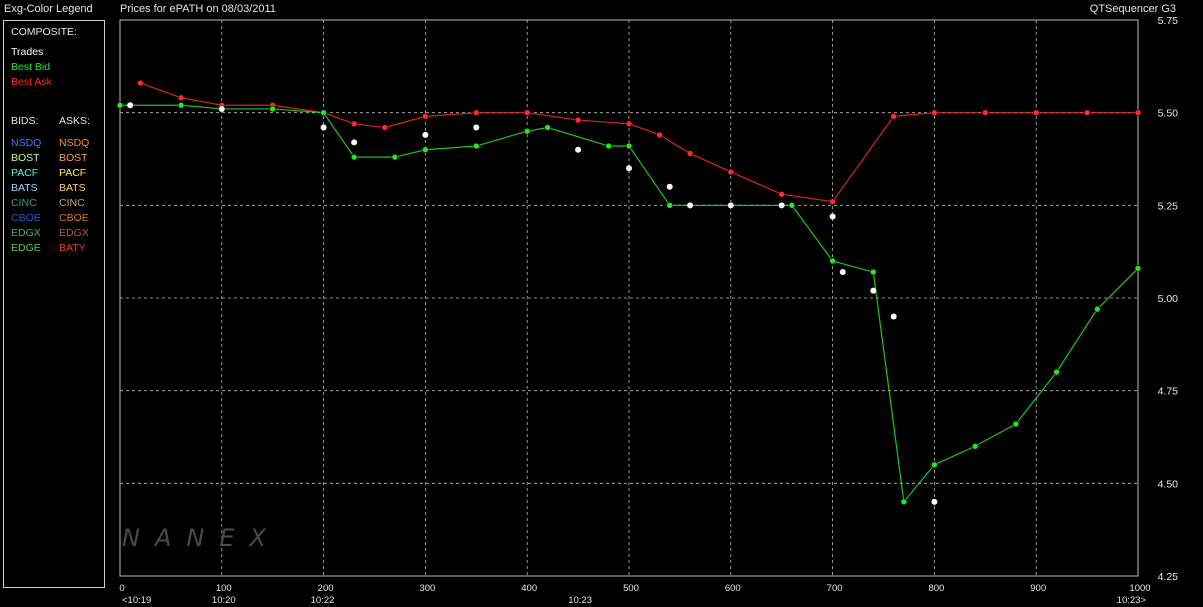 This screenshot has width=1203, height=607. What do you see at coordinates (72, 248) in the screenshot?
I see `legend-ask-baty: BATY` at bounding box center [72, 248].